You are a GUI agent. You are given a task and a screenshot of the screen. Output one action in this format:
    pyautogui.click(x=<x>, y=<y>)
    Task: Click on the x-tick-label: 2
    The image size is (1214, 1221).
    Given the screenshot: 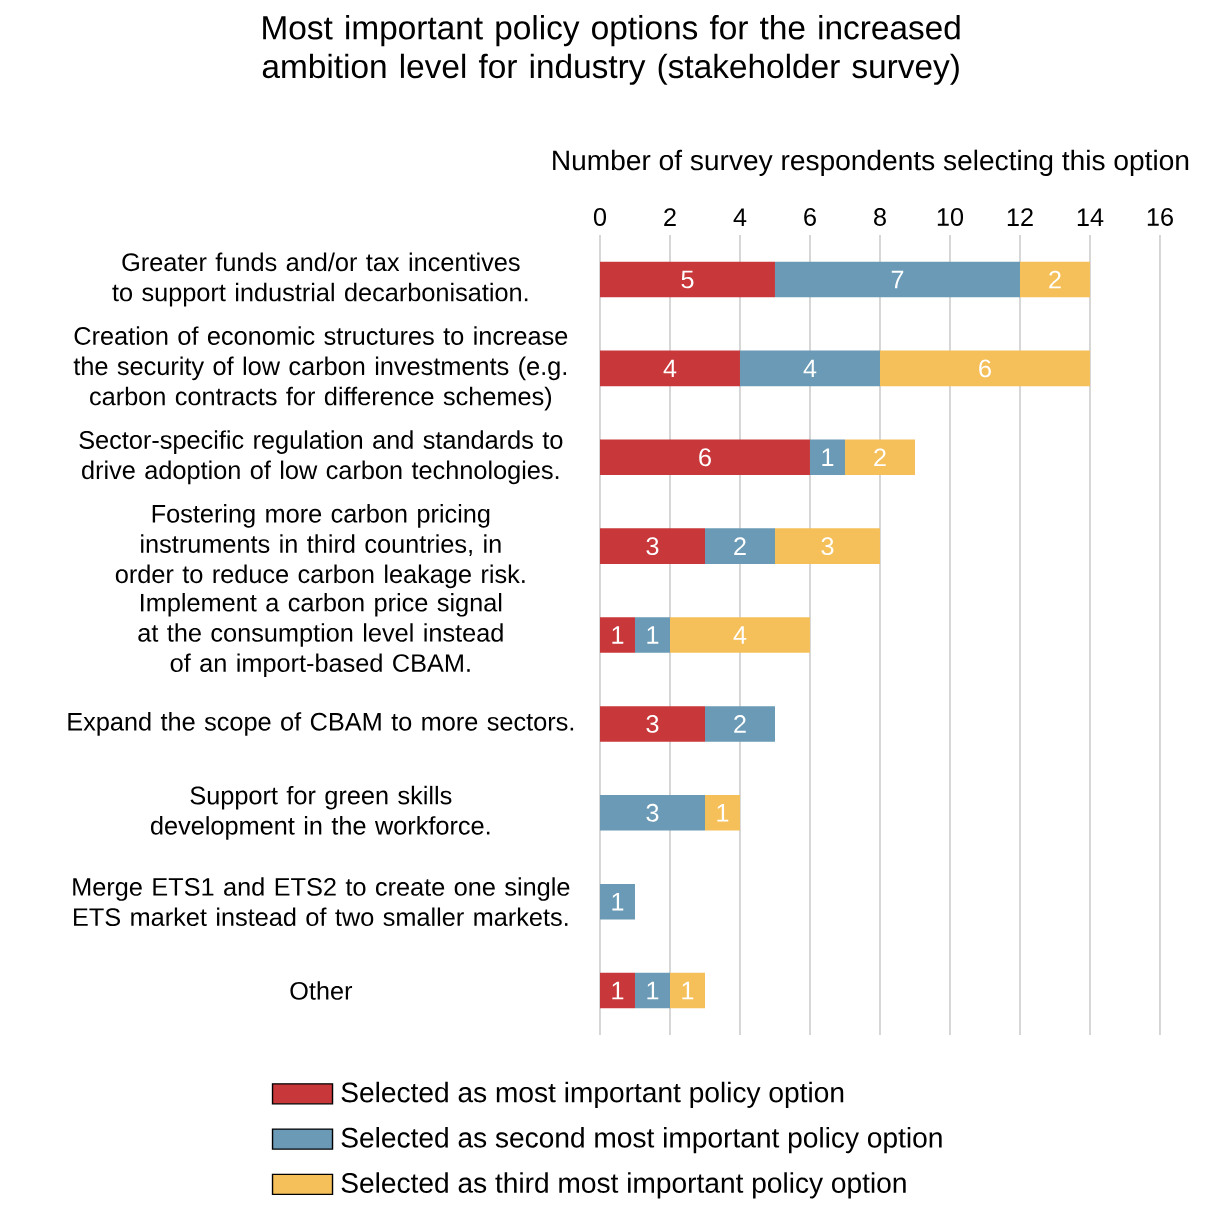 What is the action you would take?
    pyautogui.click(x=670, y=217)
    